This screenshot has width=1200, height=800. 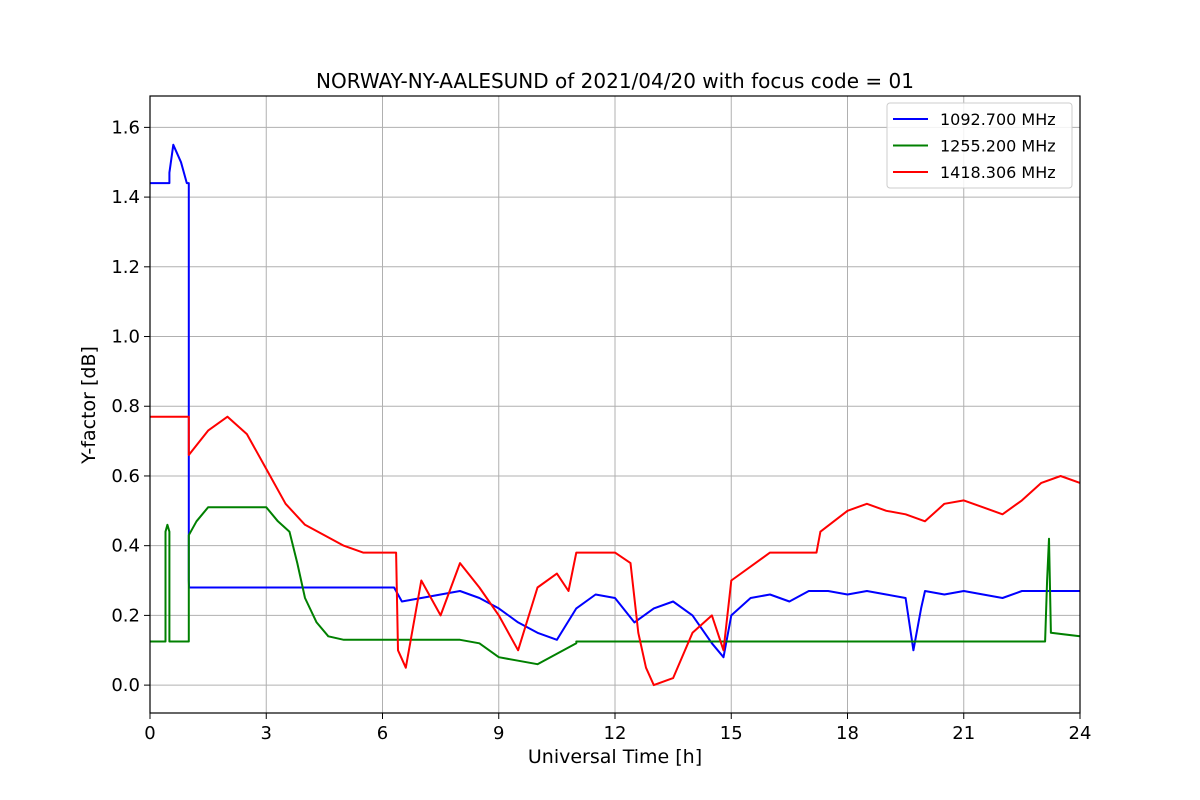 What do you see at coordinates (382, 733) in the screenshot?
I see `x-tick-label: 6` at bounding box center [382, 733].